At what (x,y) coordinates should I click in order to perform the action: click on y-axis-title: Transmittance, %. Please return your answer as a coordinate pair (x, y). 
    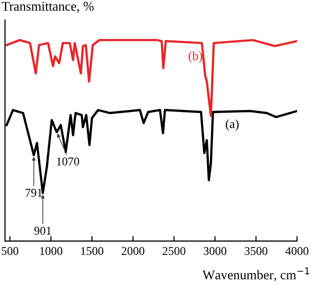
    Looking at the image, I should click on (48, 7).